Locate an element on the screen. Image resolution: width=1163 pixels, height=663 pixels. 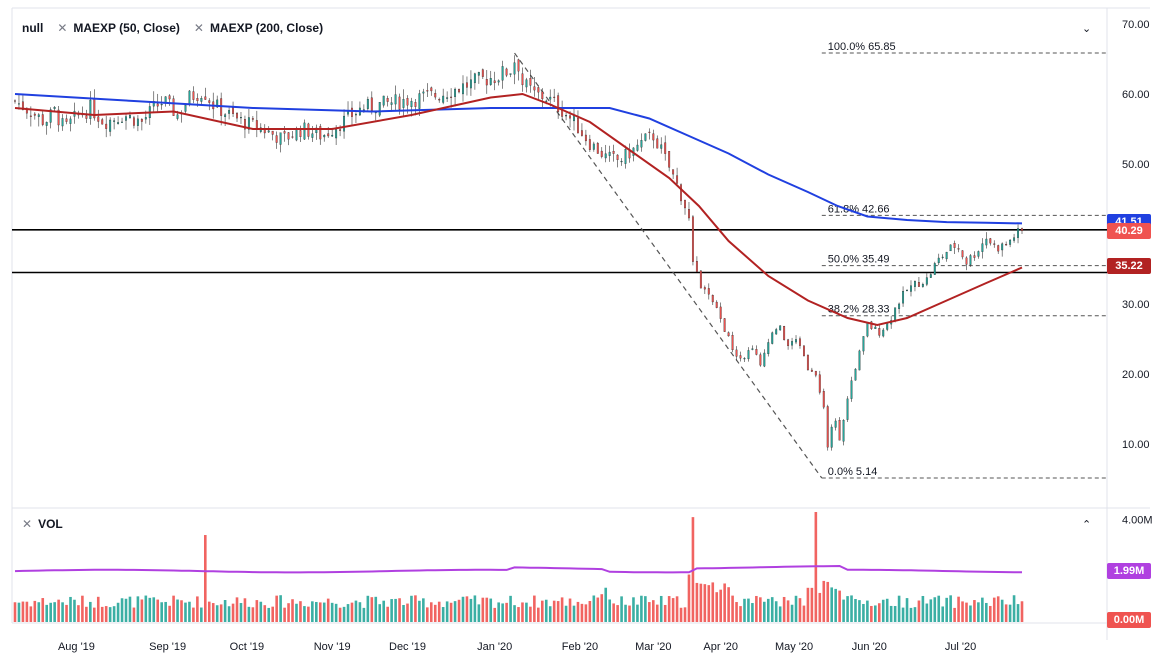
x-tick-label: Feb '20 is located at coordinates (580, 647).